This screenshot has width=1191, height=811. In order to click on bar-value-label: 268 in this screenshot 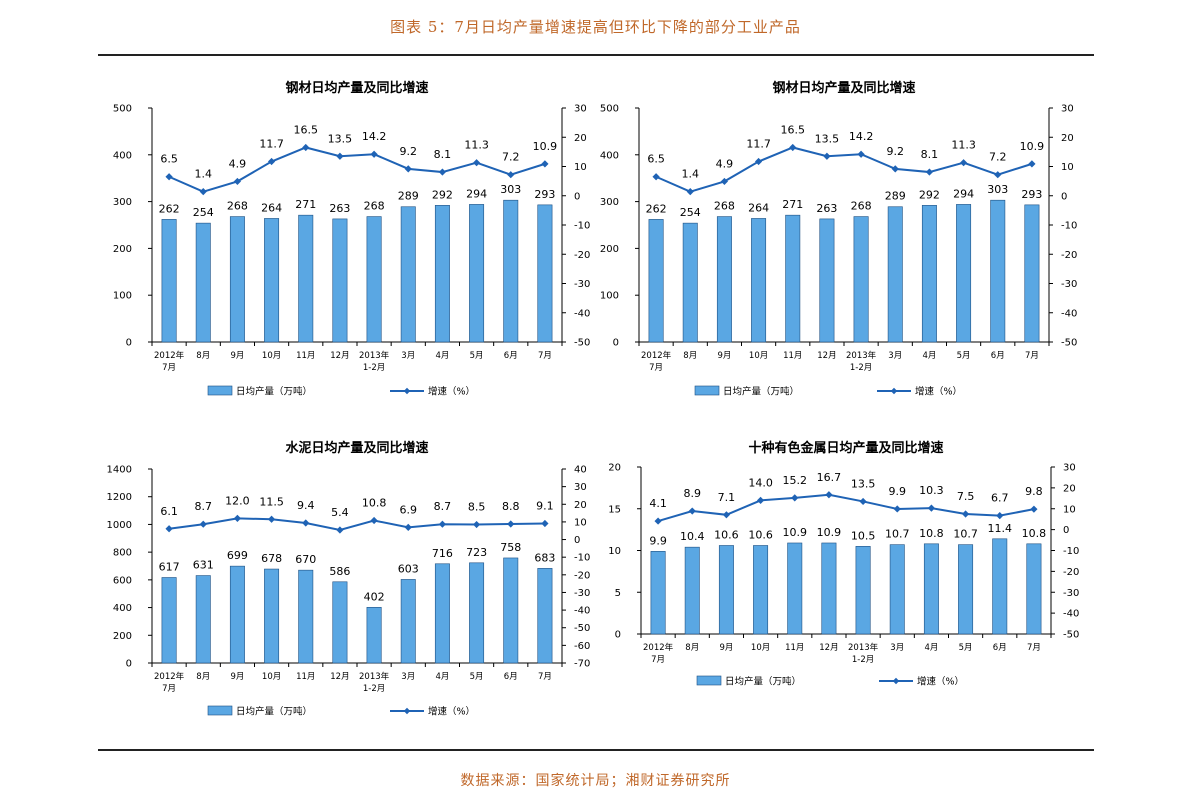, I will do `click(724, 206)`.